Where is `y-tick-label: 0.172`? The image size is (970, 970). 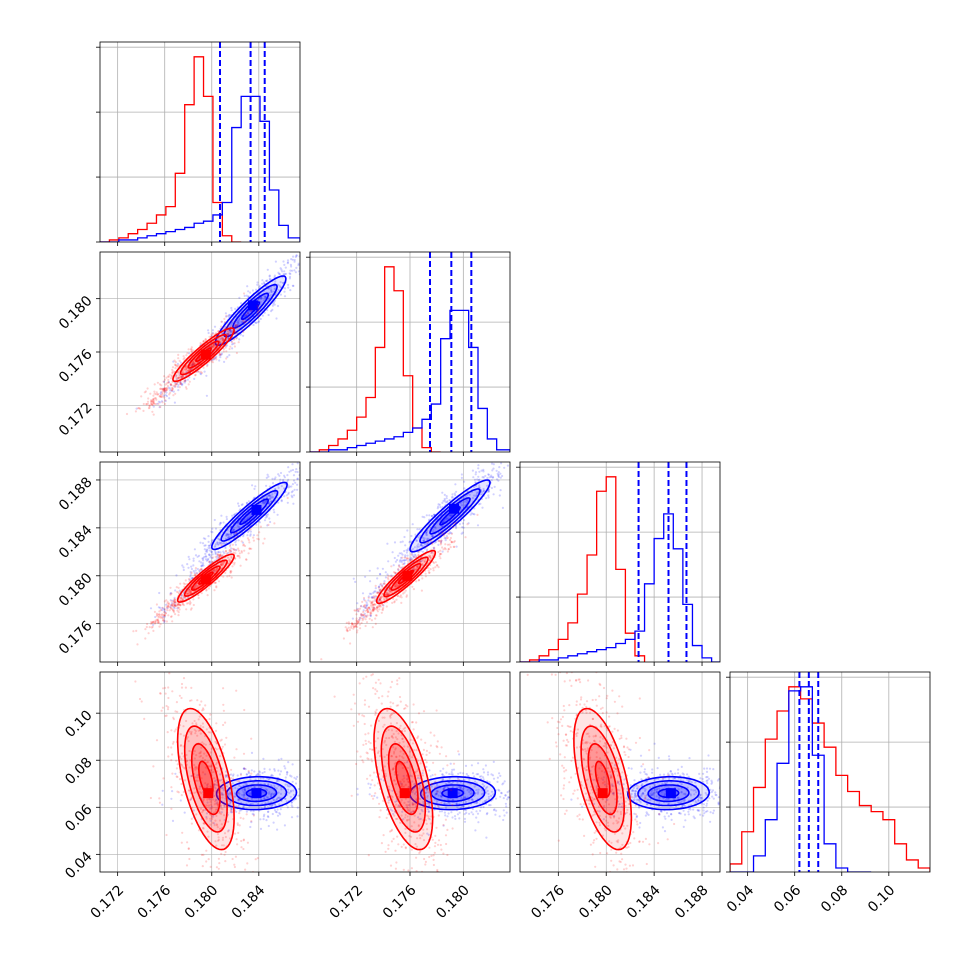 y-tick-label: 0.172 is located at coordinates (76, 420).